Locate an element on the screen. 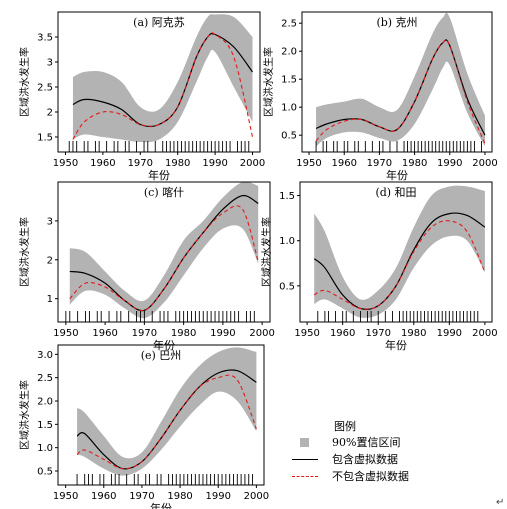  legend-band-swatch is located at coordinates (305, 442).